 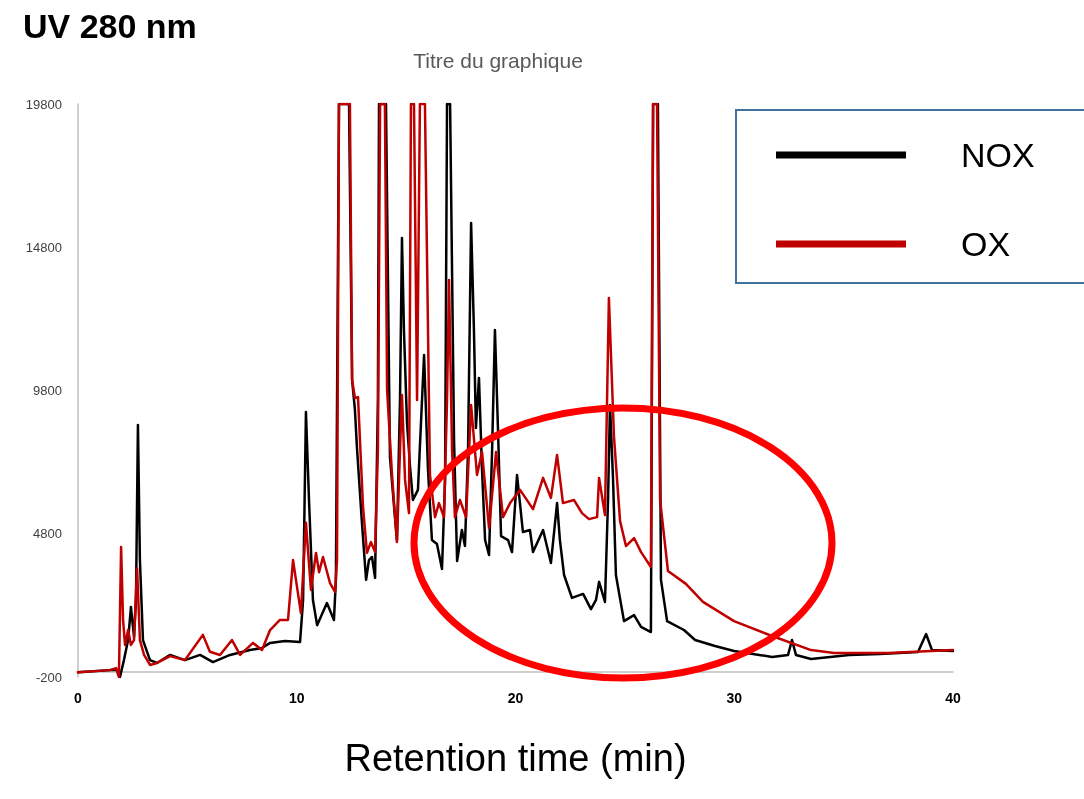 I want to click on chart-title: UV 280 nm, so click(x=110, y=26).